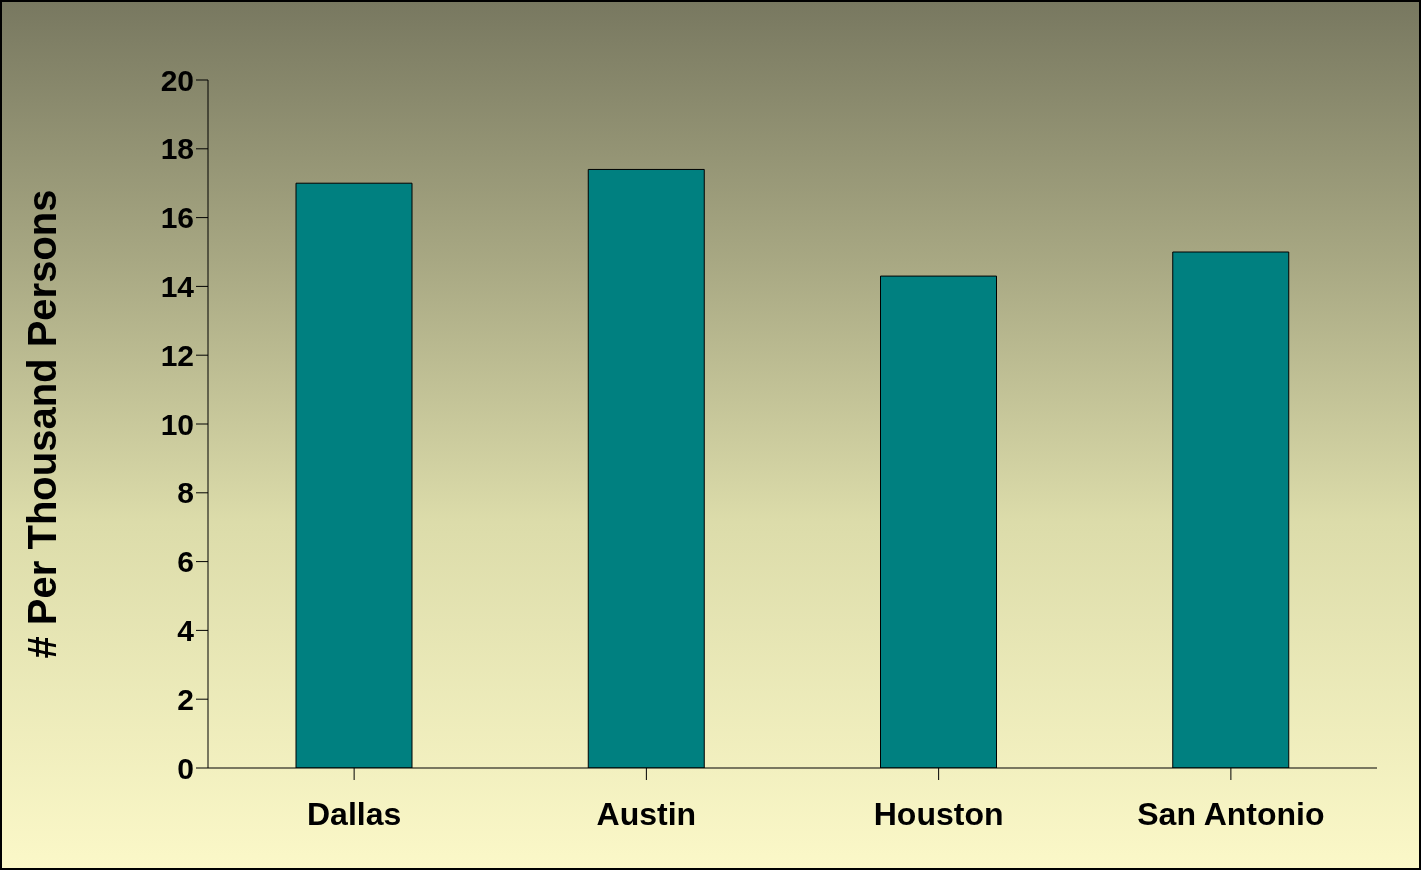  Describe the element at coordinates (177, 424) in the screenshot. I see `y-tick-label: 10` at that location.